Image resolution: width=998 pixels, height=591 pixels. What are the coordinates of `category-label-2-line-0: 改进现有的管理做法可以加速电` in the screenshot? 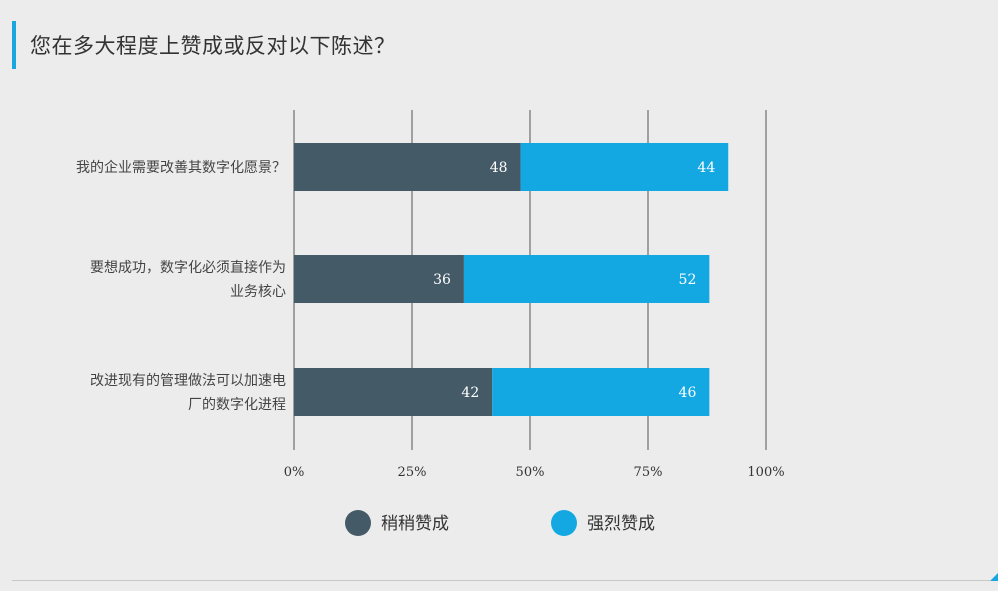 It's located at (188, 381).